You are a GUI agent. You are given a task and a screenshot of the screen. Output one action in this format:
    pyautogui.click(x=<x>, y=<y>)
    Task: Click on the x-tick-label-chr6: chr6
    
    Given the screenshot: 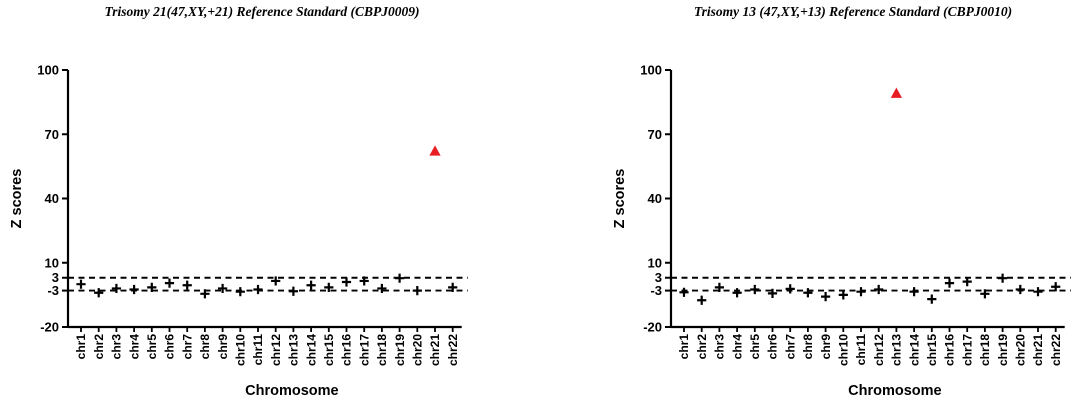 What is the action you would take?
    pyautogui.click(x=773, y=347)
    